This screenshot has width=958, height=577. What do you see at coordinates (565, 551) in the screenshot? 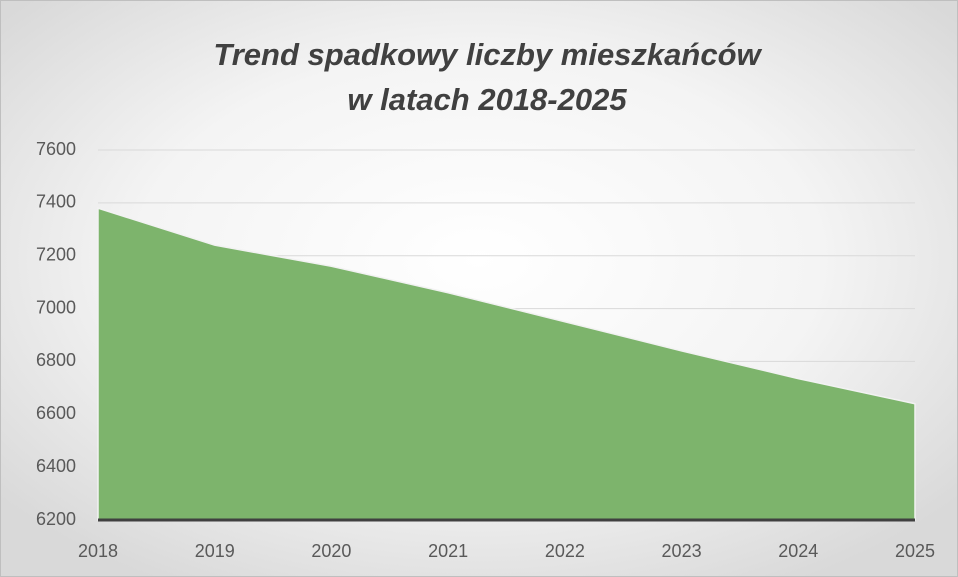
I see `x-tick-label: 2022` at bounding box center [565, 551].